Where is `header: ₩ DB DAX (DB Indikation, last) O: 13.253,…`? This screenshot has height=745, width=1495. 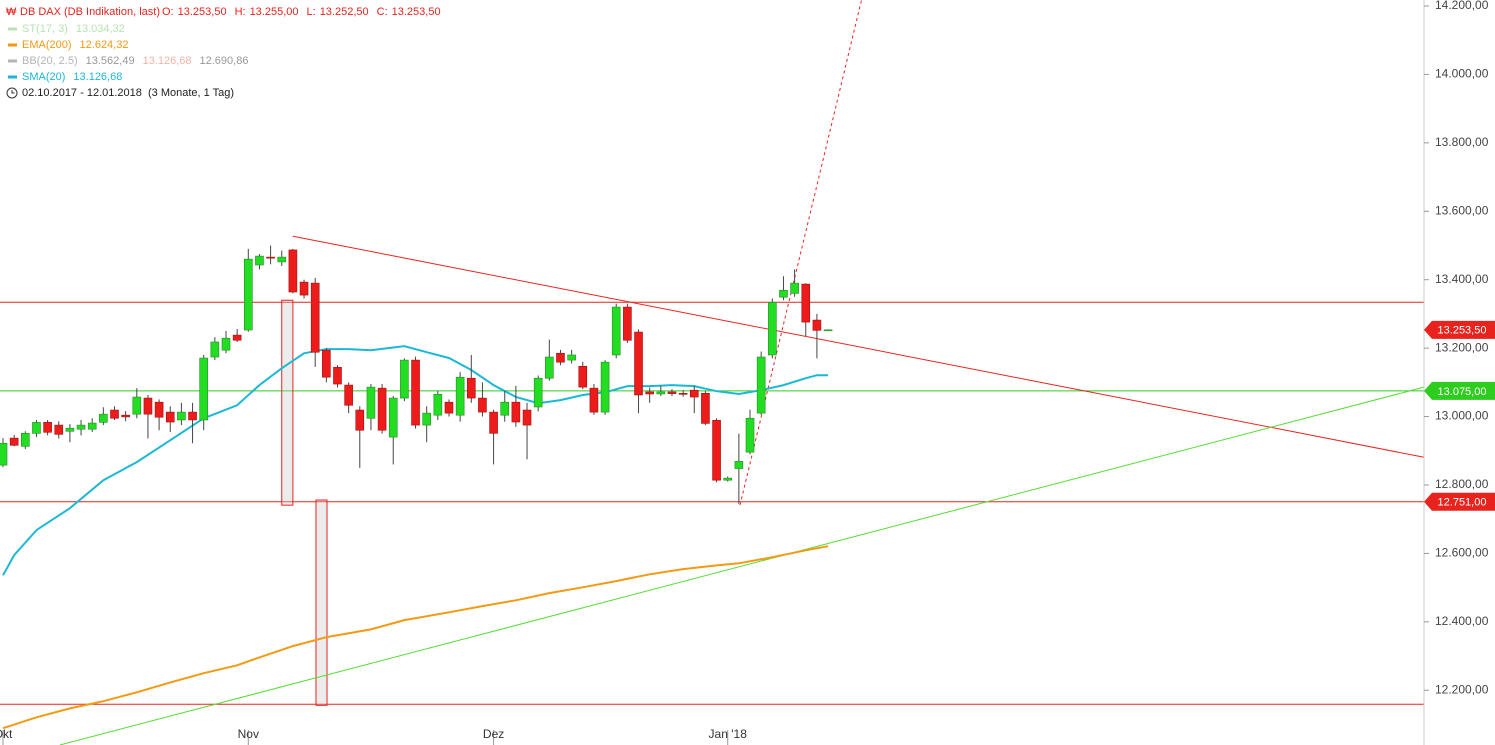 header: ₩ DB DAX (DB Indikation, last) O: 13.253,… is located at coordinates (223, 52).